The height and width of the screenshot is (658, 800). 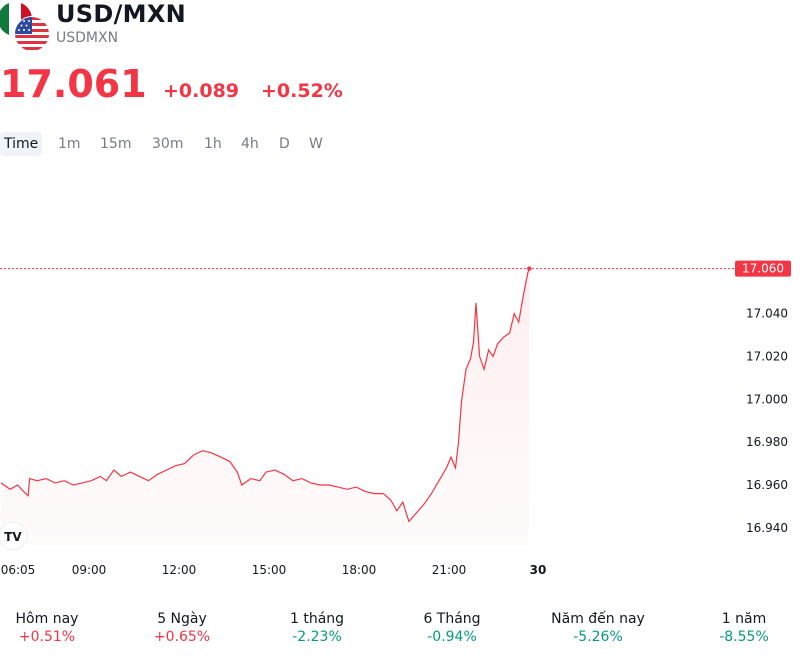 I want to click on x-tick-label: 15:00, so click(x=269, y=570).